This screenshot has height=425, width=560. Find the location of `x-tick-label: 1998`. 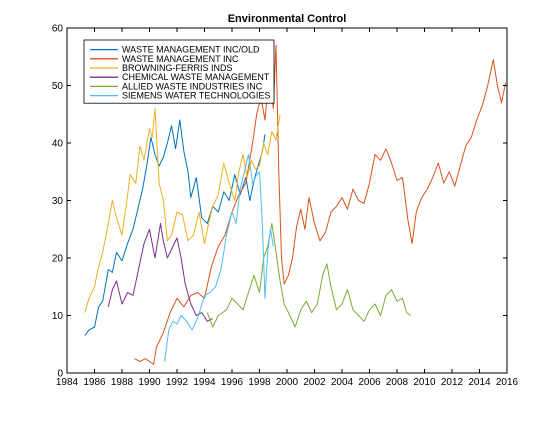

x-tick-label: 1998 is located at coordinates (259, 382).